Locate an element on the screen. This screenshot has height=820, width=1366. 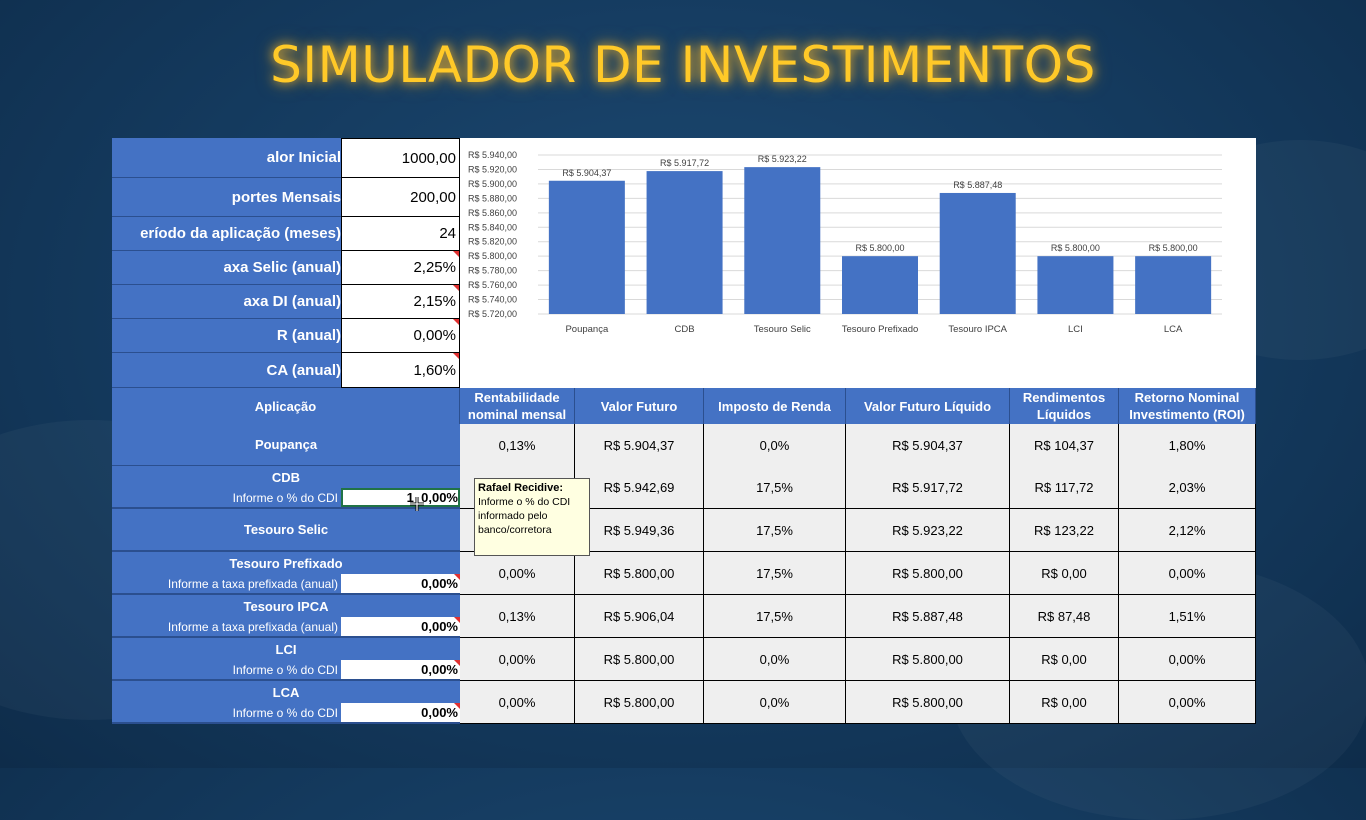
table-cell: R$ 5.917,72 is located at coordinates (928, 487).